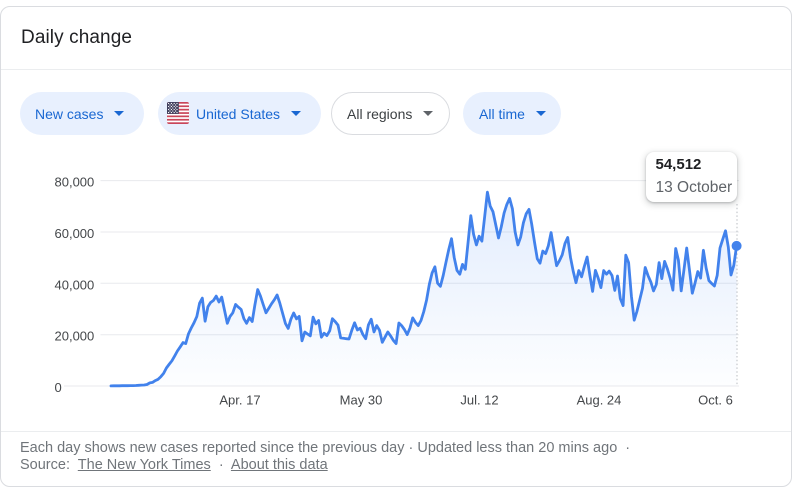  Describe the element at coordinates (75, 233) in the screenshot. I see `svg-text: 60,000` at that location.